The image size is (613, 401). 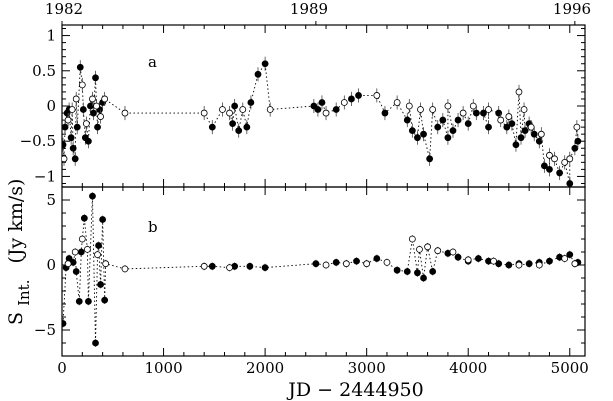 What do you see at coordinates (16, 221) in the screenshot?
I see `y-axis-label-unit: (Jy km/s)` at bounding box center [16, 221].